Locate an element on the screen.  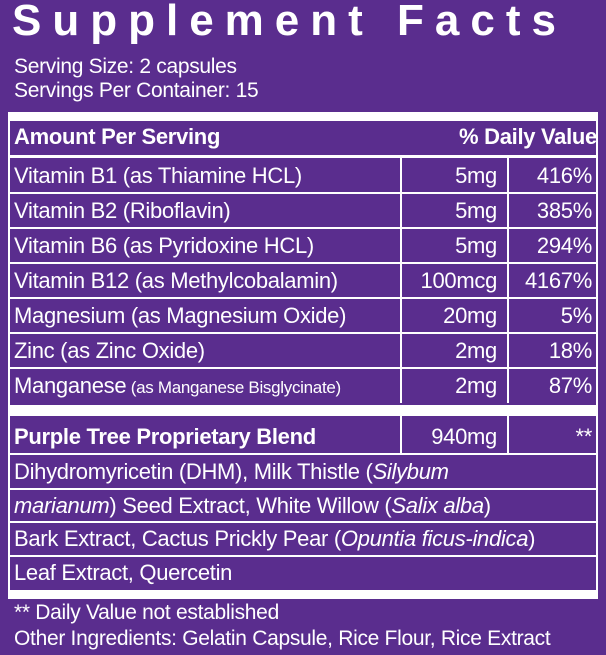
nutrient-name: Manganese (as Manganese Bisglycinate) is located at coordinates (177, 385).